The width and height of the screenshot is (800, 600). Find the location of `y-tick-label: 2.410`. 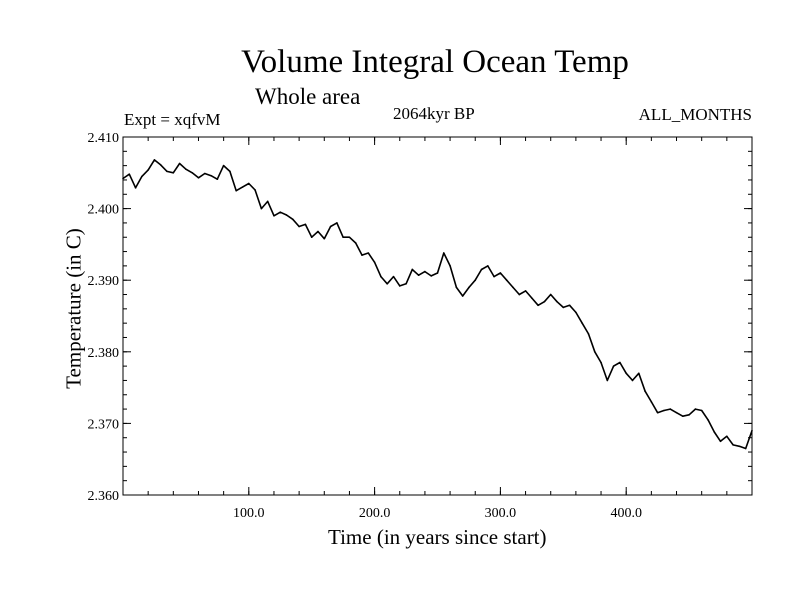

y-tick-label: 2.410 is located at coordinates (104, 138).